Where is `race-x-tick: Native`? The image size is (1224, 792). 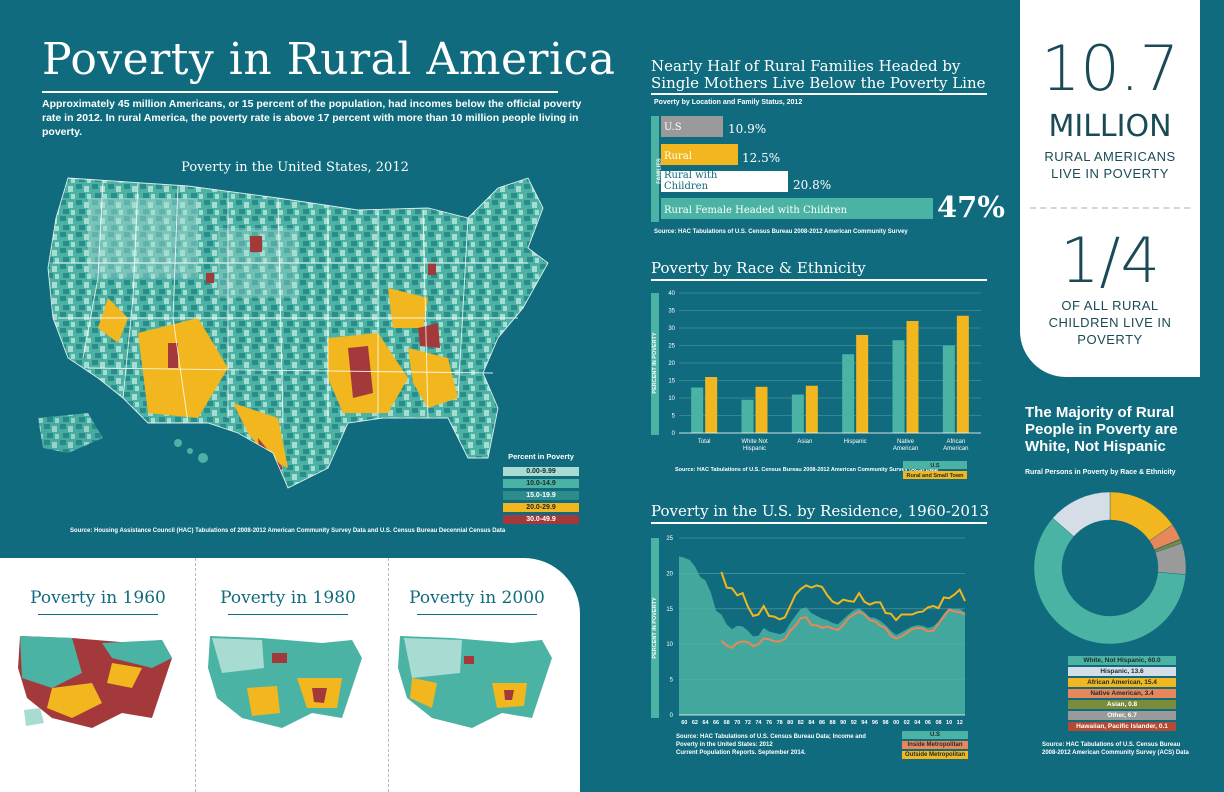
race-x-tick: Native is located at coordinates (906, 442).